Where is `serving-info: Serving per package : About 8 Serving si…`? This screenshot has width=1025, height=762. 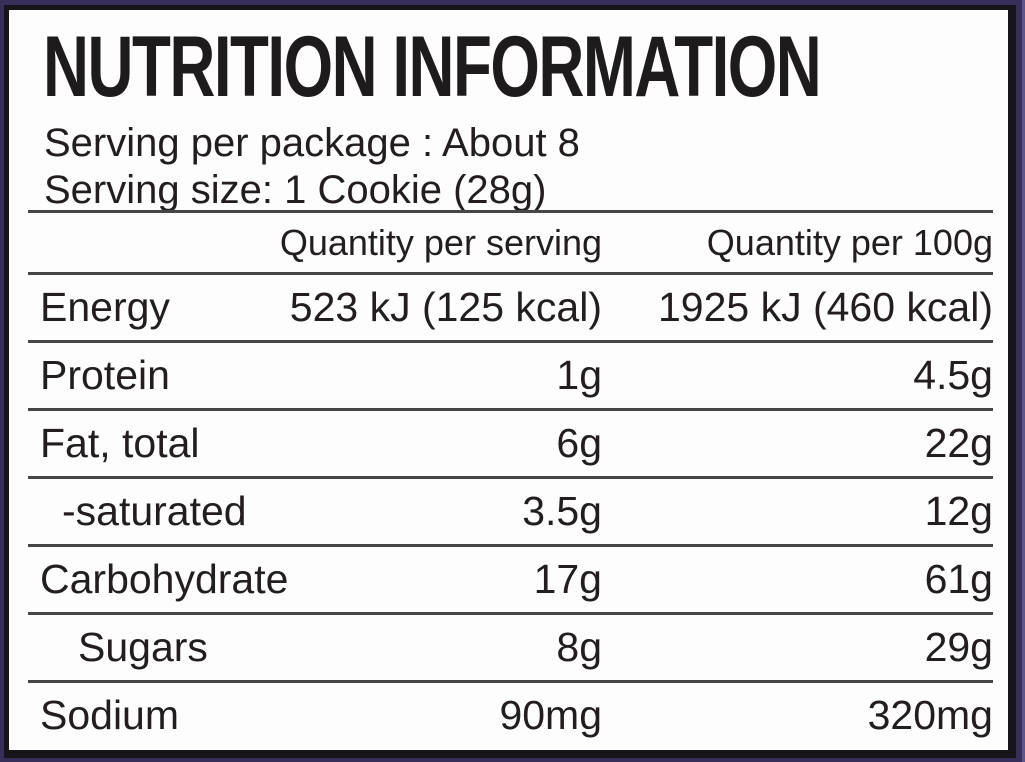 serving-info: Serving per package : About 8 Serving si… is located at coordinates (526, 167).